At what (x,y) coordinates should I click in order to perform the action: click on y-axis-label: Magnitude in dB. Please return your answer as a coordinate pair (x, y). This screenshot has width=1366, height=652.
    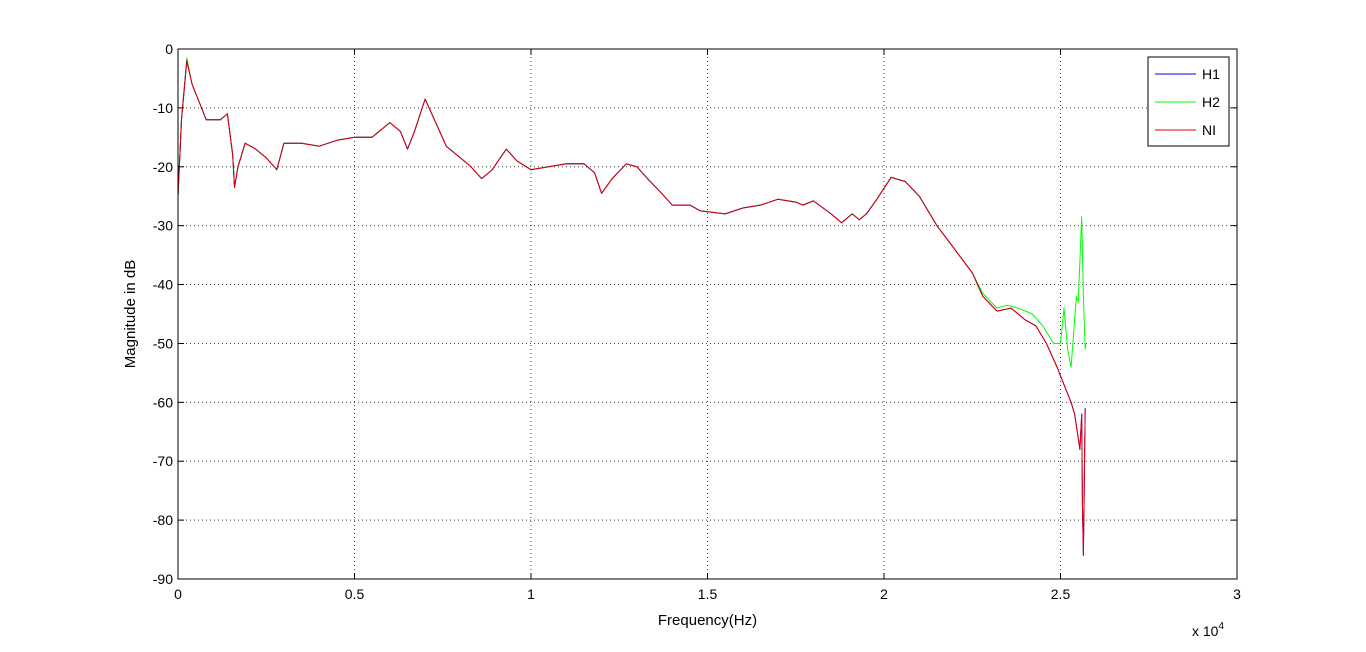
    Looking at the image, I should click on (130, 314).